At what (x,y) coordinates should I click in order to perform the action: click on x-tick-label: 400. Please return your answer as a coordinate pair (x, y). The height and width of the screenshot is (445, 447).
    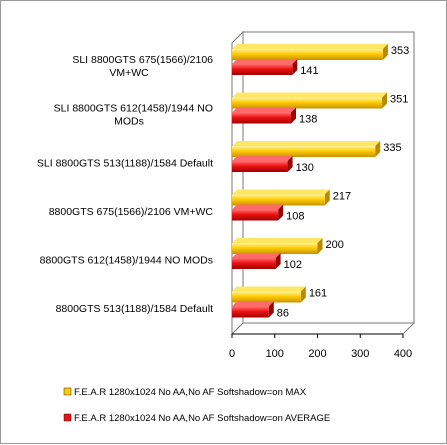
    Looking at the image, I should click on (403, 354).